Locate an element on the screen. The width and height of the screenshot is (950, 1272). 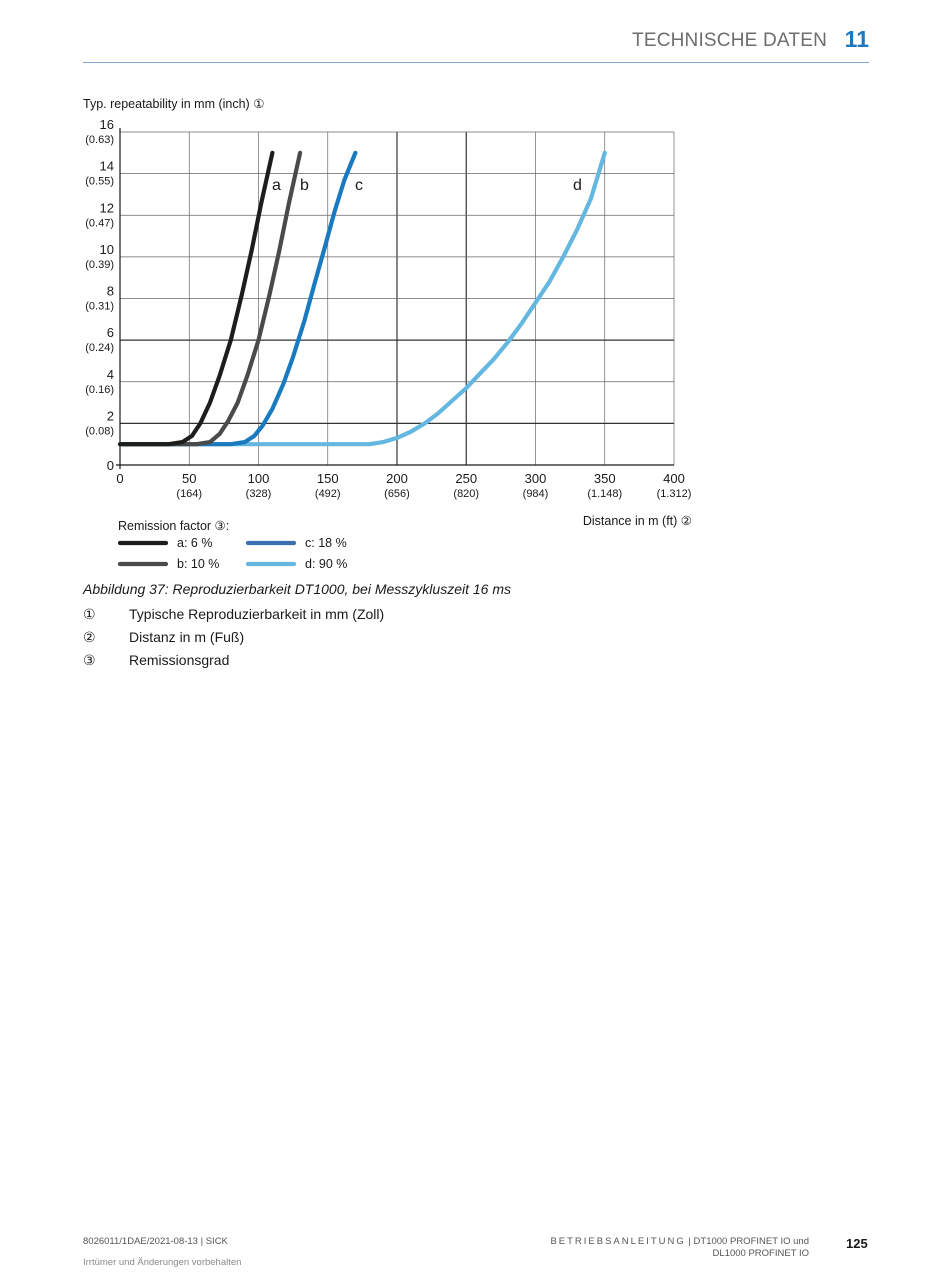
page-number: 125 is located at coordinates (857, 1243).